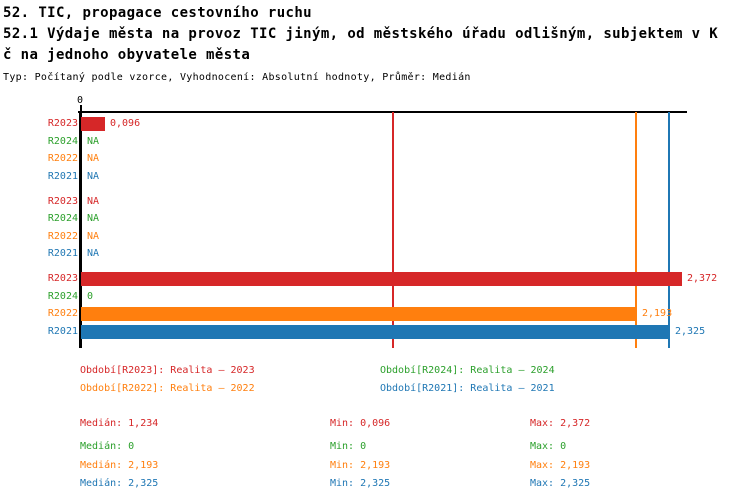  I want to click on stat-min-r2021: Min: 2,325, so click(360, 483).